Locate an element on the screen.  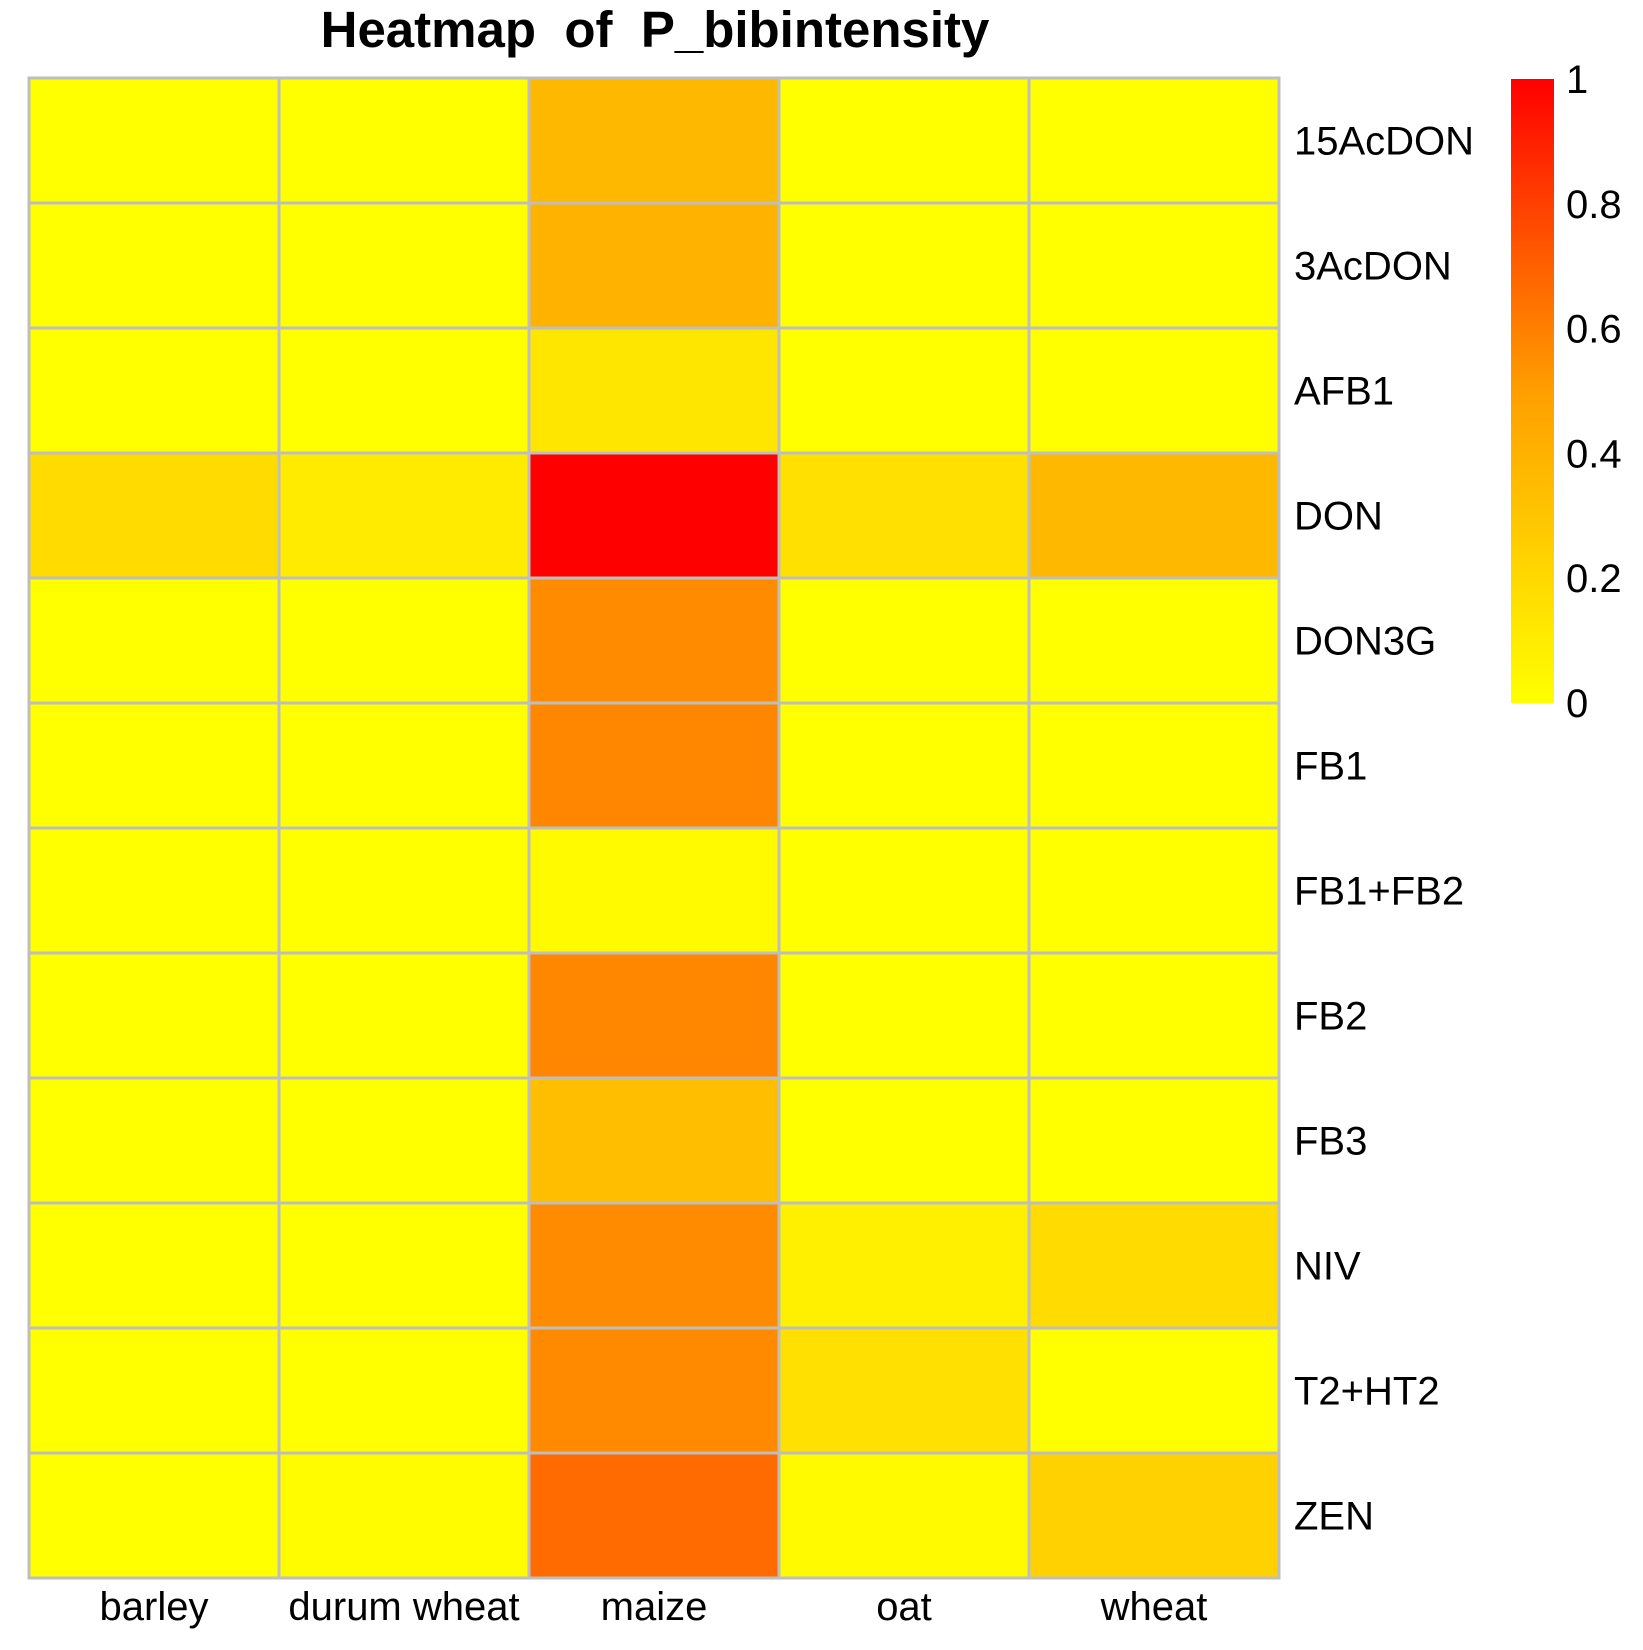
row-label: FB1+FB2 is located at coordinates (1379, 892).